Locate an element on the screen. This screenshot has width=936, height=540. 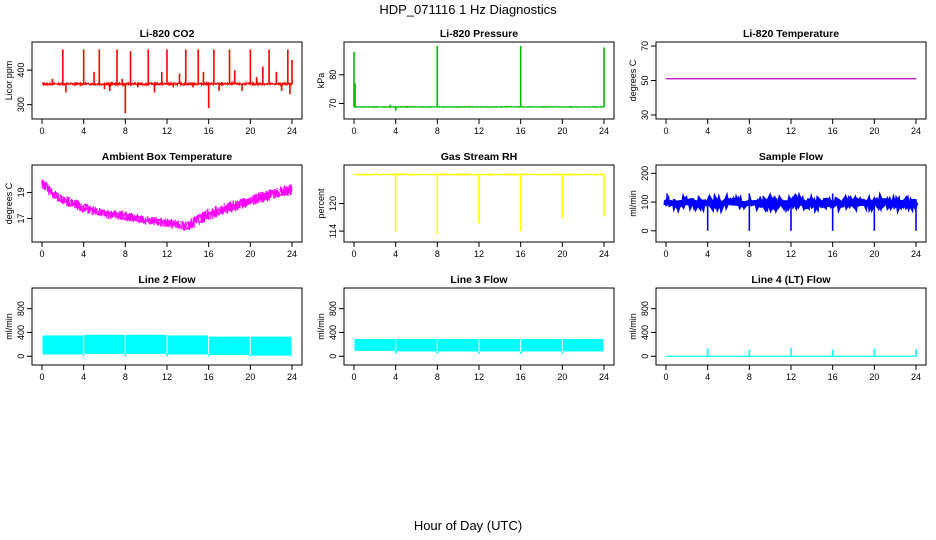
y-axis-label: kPa is located at coordinates (321, 81).